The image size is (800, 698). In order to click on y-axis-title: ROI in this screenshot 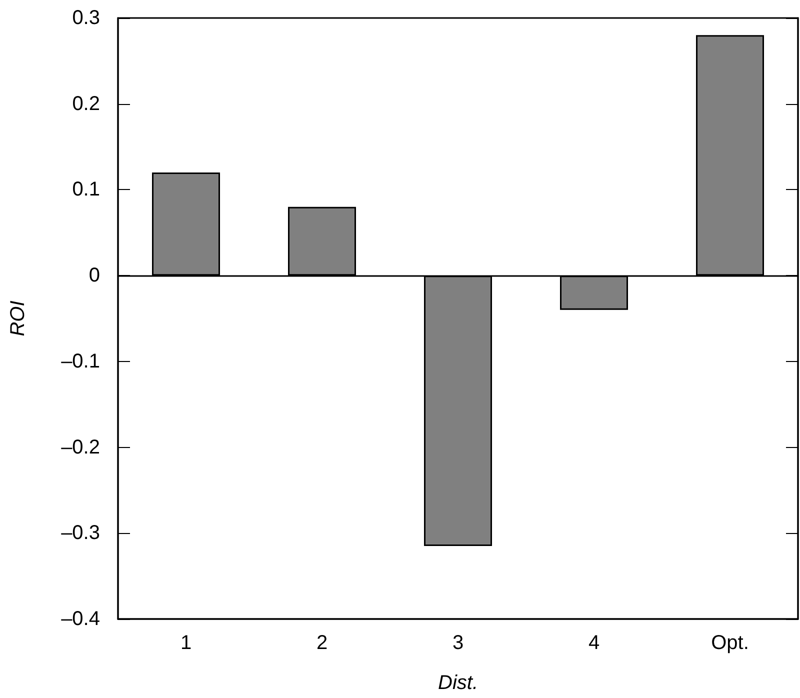, I will do `click(18, 318)`.